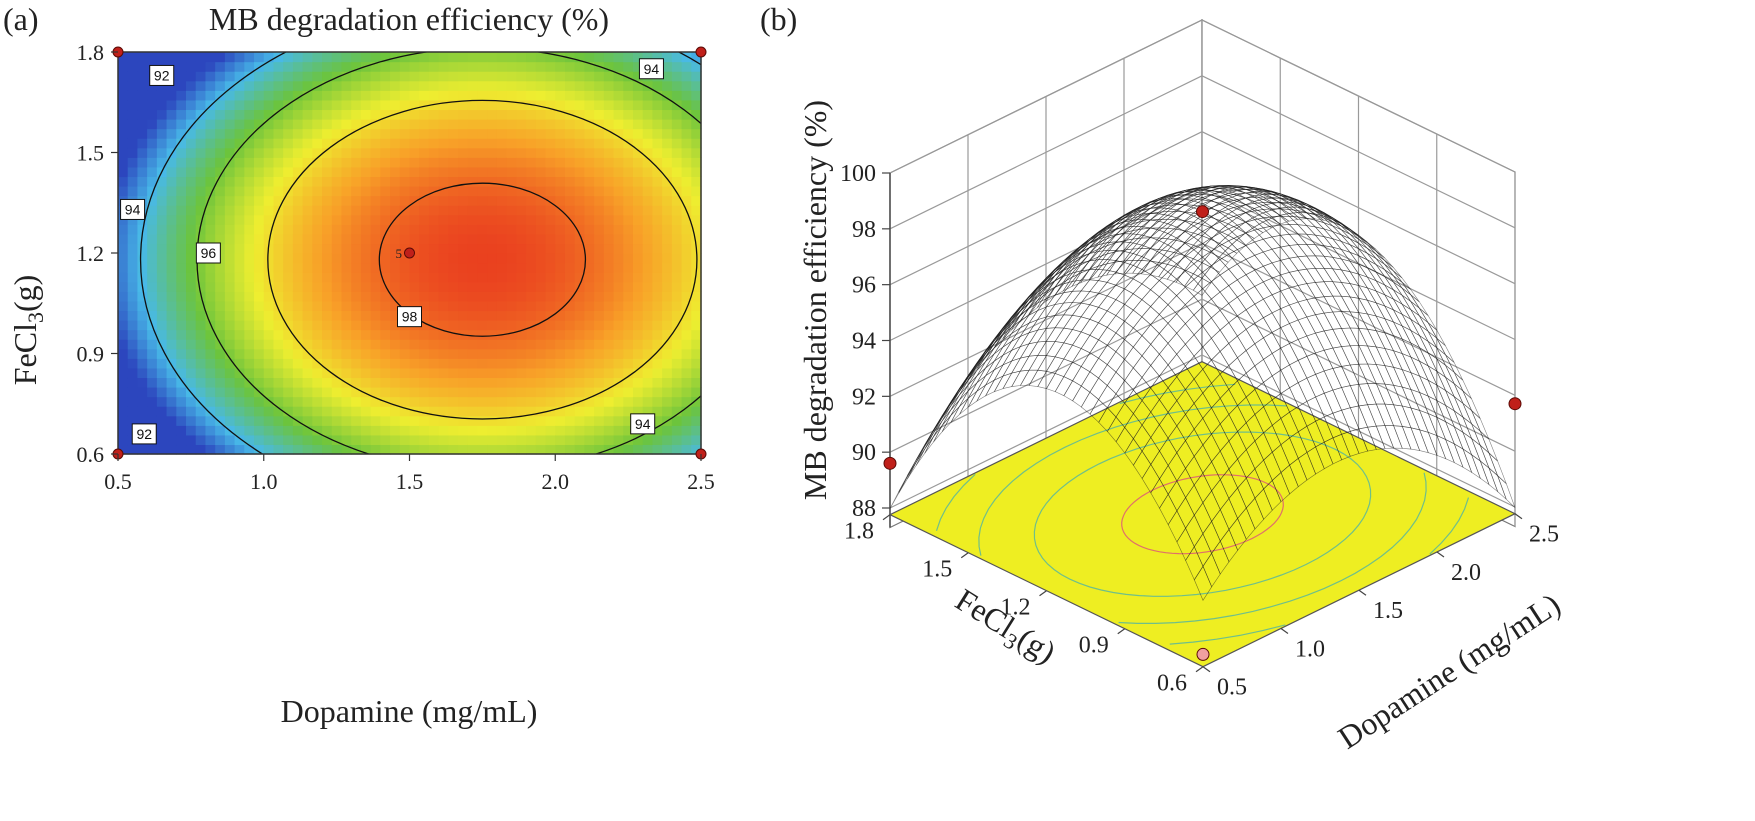 This screenshot has height=821, width=1755. Describe the element at coordinates (1203, 583) in the screenshot. I see `surface-patch` at that location.